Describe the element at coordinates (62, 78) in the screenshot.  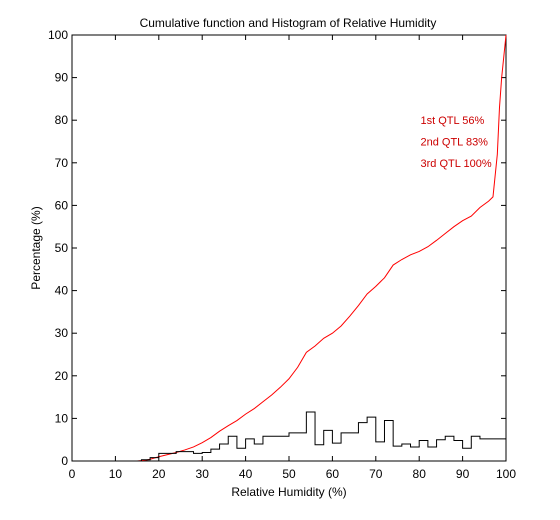
I see `y-tick-label: 90` at that location.